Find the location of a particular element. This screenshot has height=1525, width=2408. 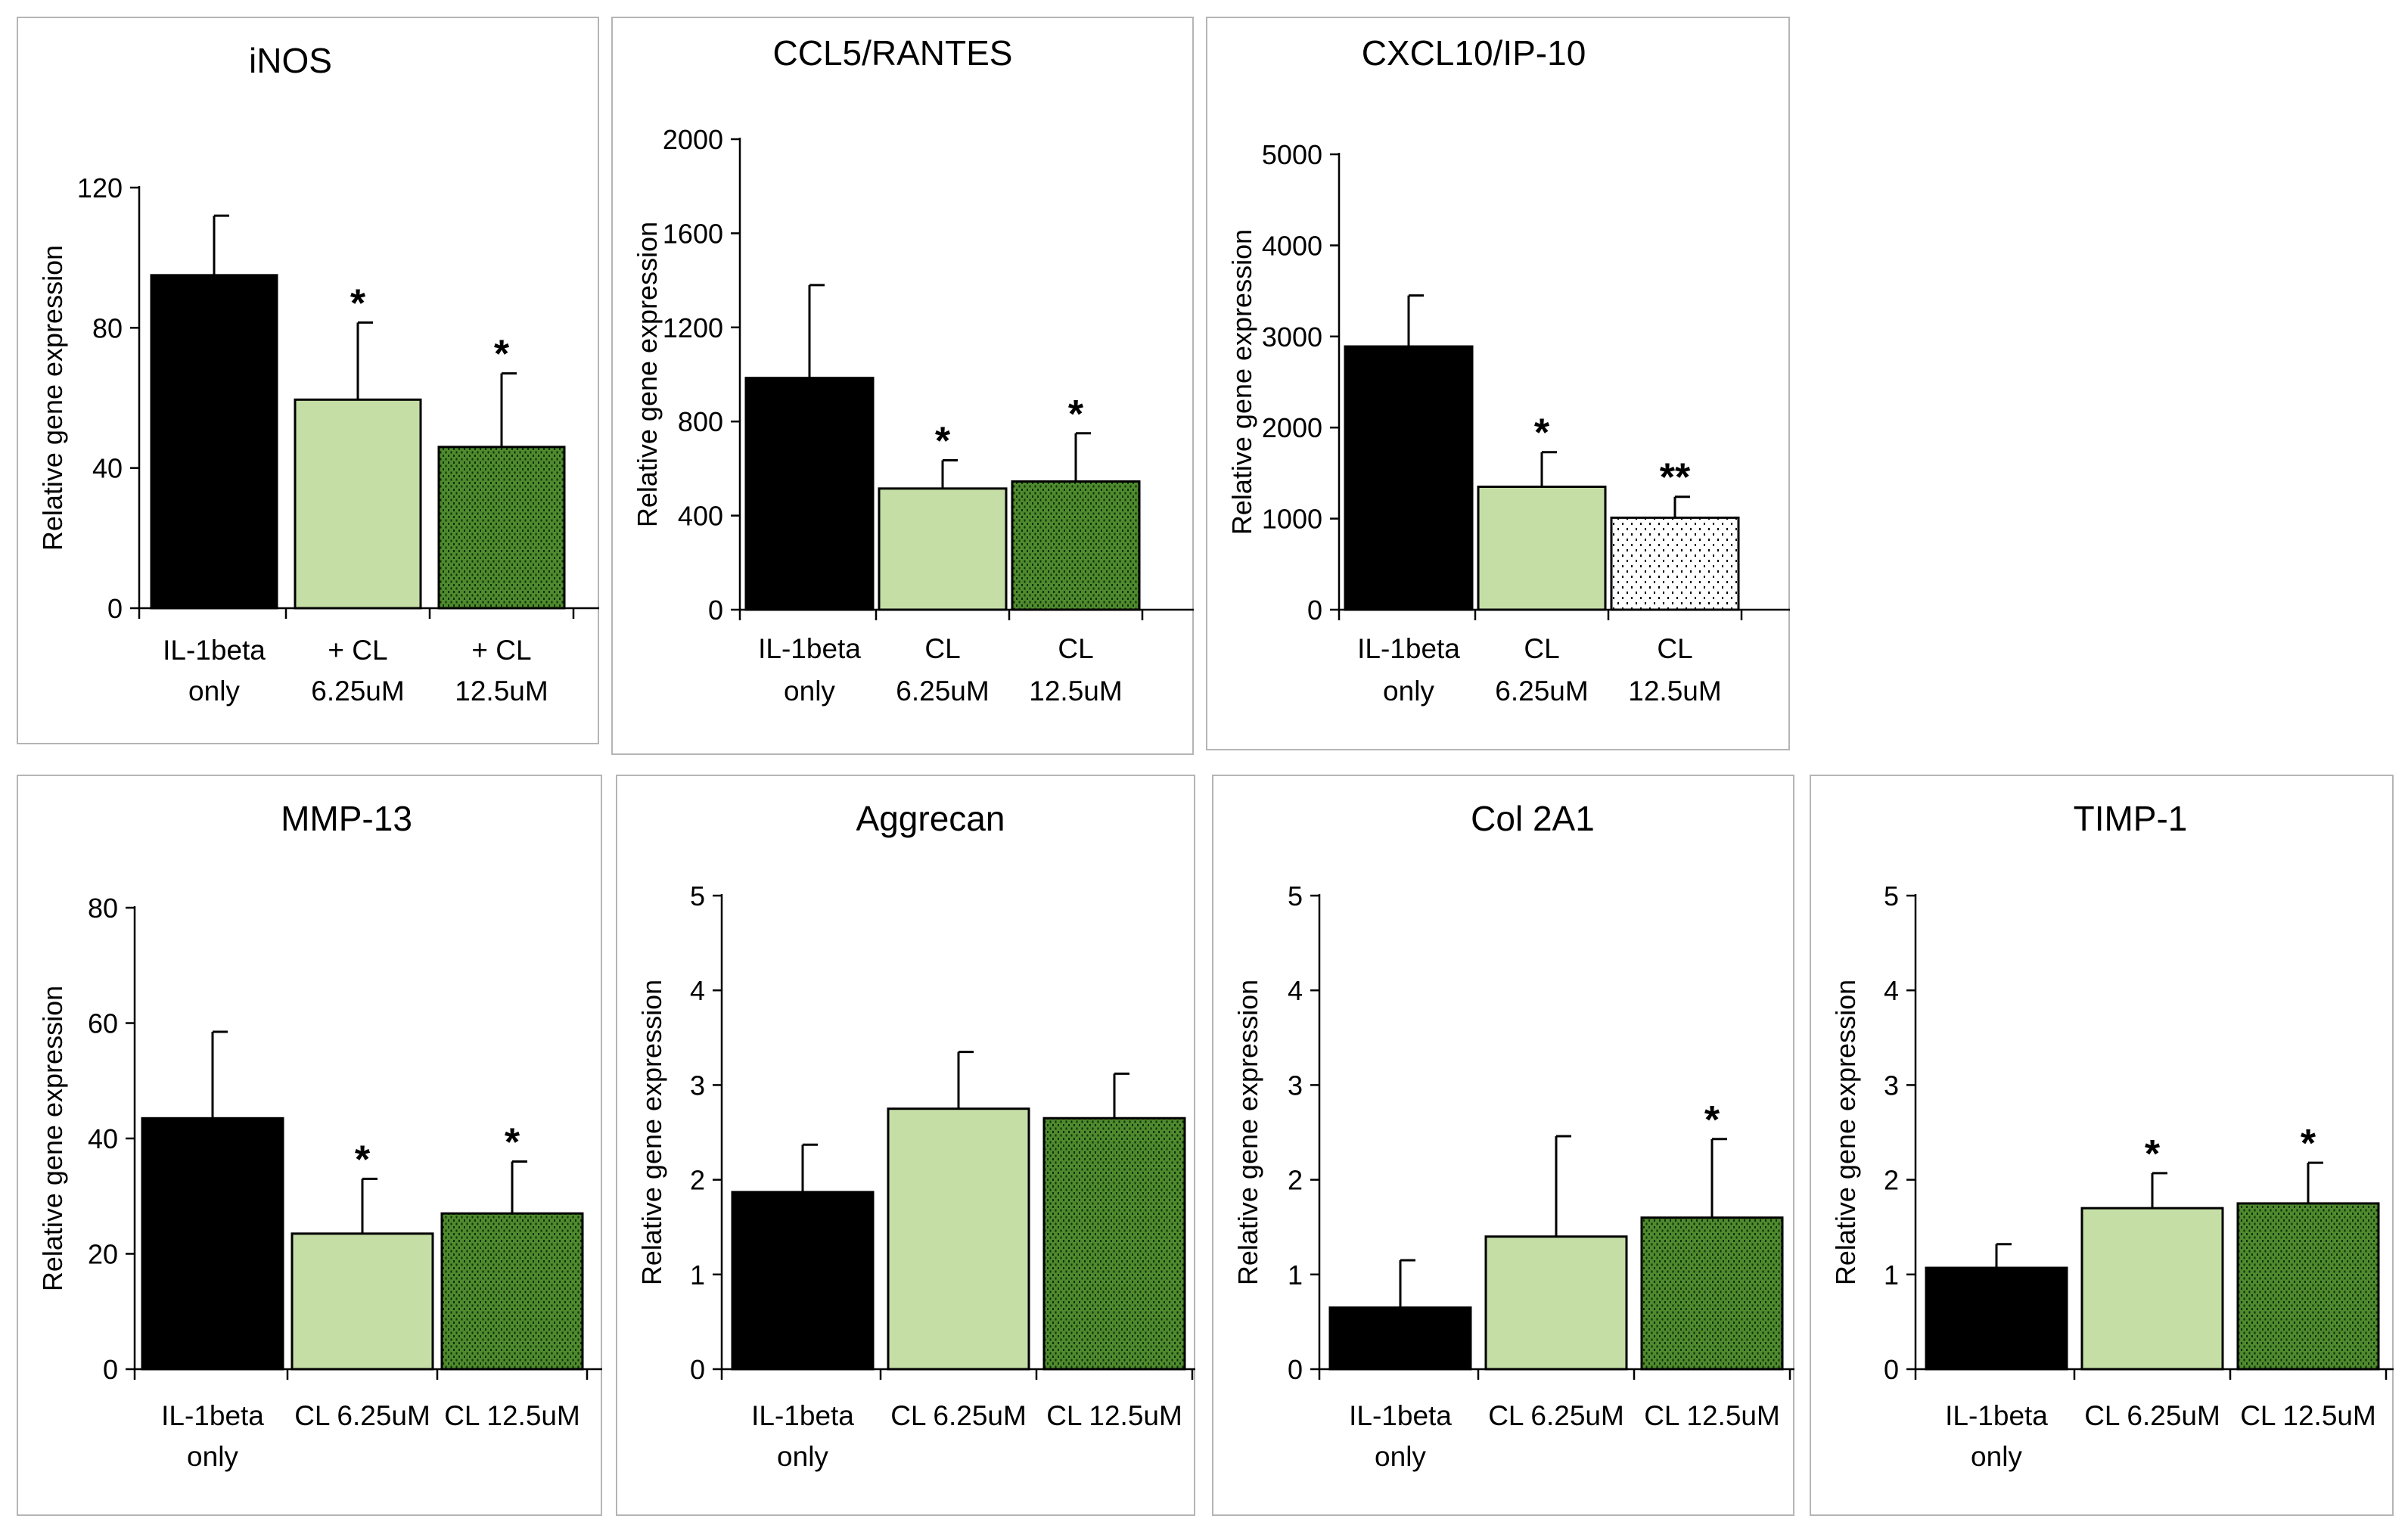

aggrecan-y-tick-label: 1 is located at coordinates (697, 1275).